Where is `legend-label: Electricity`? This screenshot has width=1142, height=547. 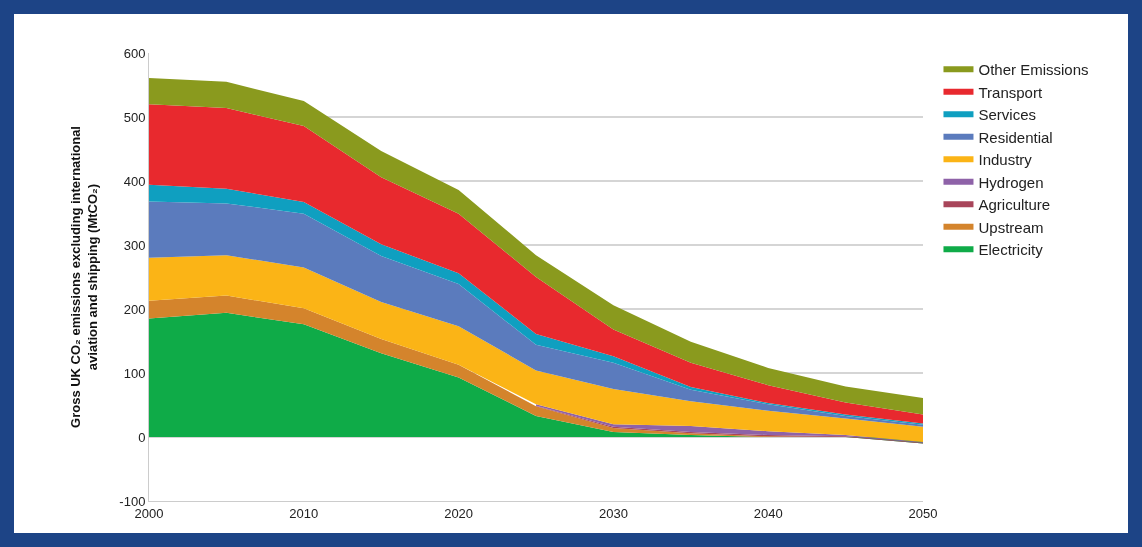 legend-label: Electricity is located at coordinates (1011, 250).